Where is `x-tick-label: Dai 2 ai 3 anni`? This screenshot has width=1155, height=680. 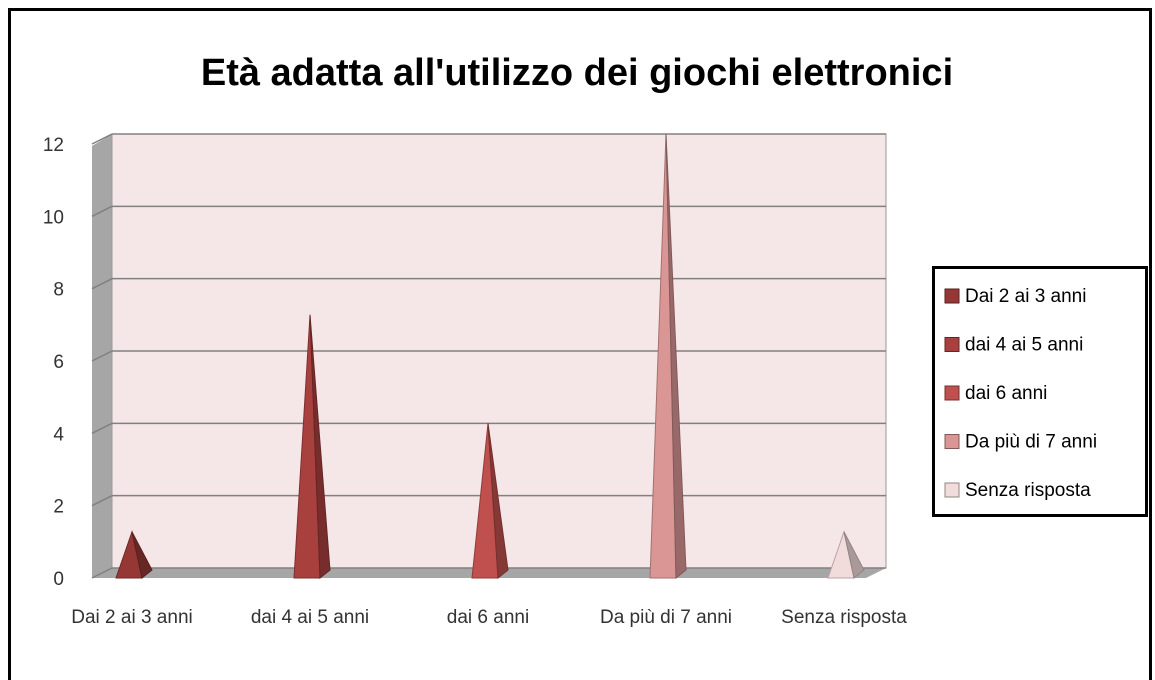 x-tick-label: Dai 2 ai 3 anni is located at coordinates (132, 617).